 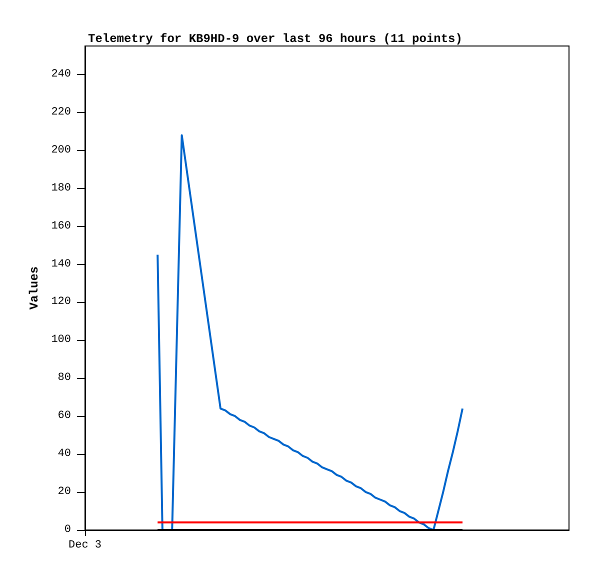 What do you see at coordinates (61, 150) in the screenshot?
I see `y-tick-label: 200` at bounding box center [61, 150].